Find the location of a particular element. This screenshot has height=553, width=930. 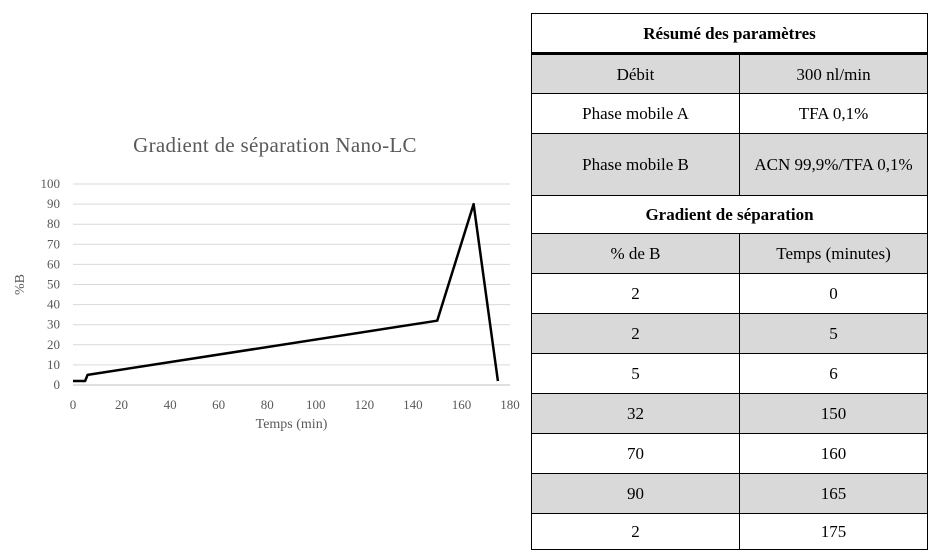

gradient-row: 70 160 is located at coordinates (730, 453).